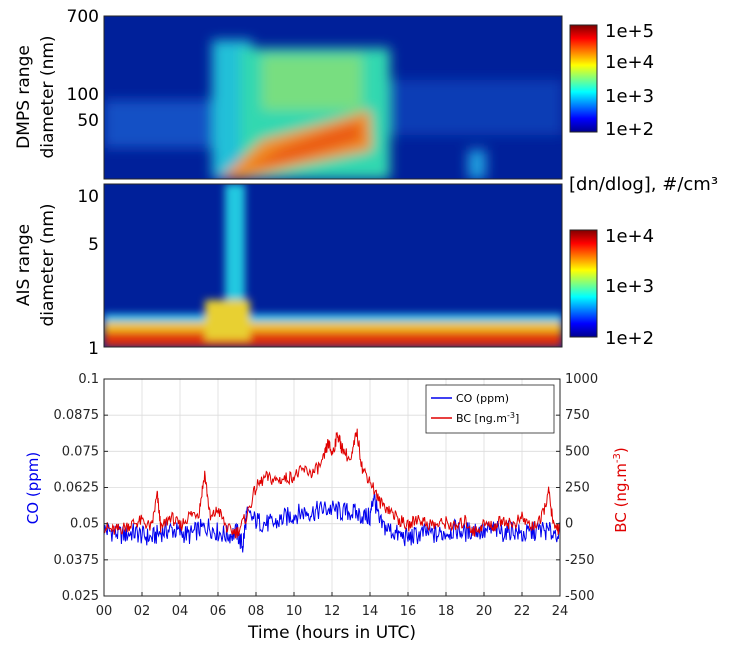 This screenshot has height=650, width=749. I want to click on y-left-tick-label: 0.075, so click(80, 451).